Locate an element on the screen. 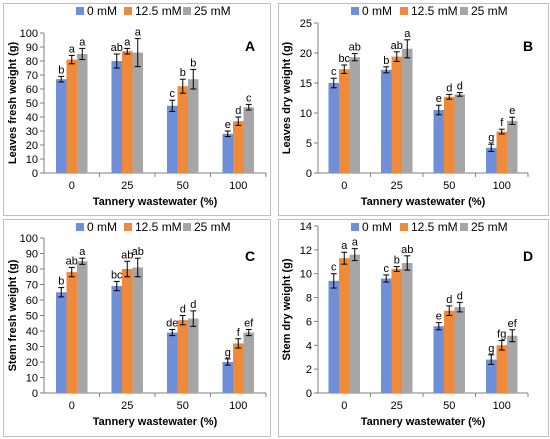  y-axis-label: Leaves fresh weight (g) is located at coordinates (13, 103).